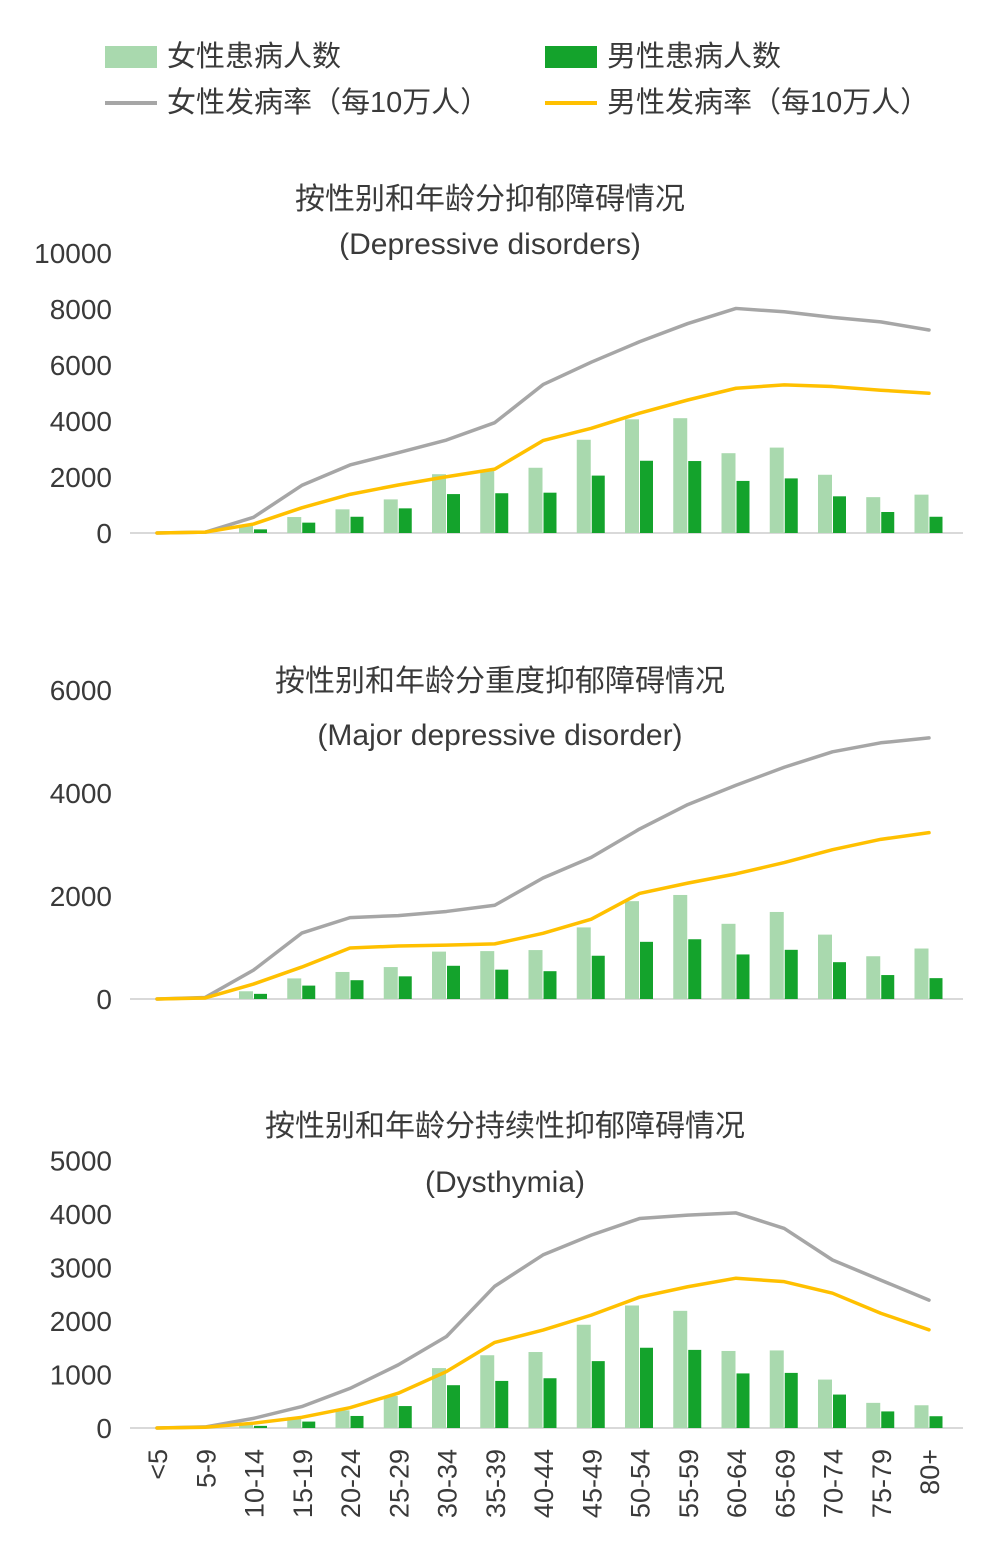 This screenshot has width=1000, height=1560. I want to click on chart-subtitle: (Depressive disorders), so click(490, 244).